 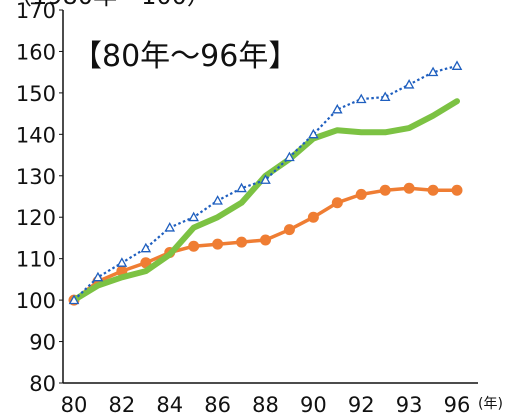 What do you see at coordinates (217, 405) in the screenshot?
I see `x-tick-label-86: 86` at bounding box center [217, 405].